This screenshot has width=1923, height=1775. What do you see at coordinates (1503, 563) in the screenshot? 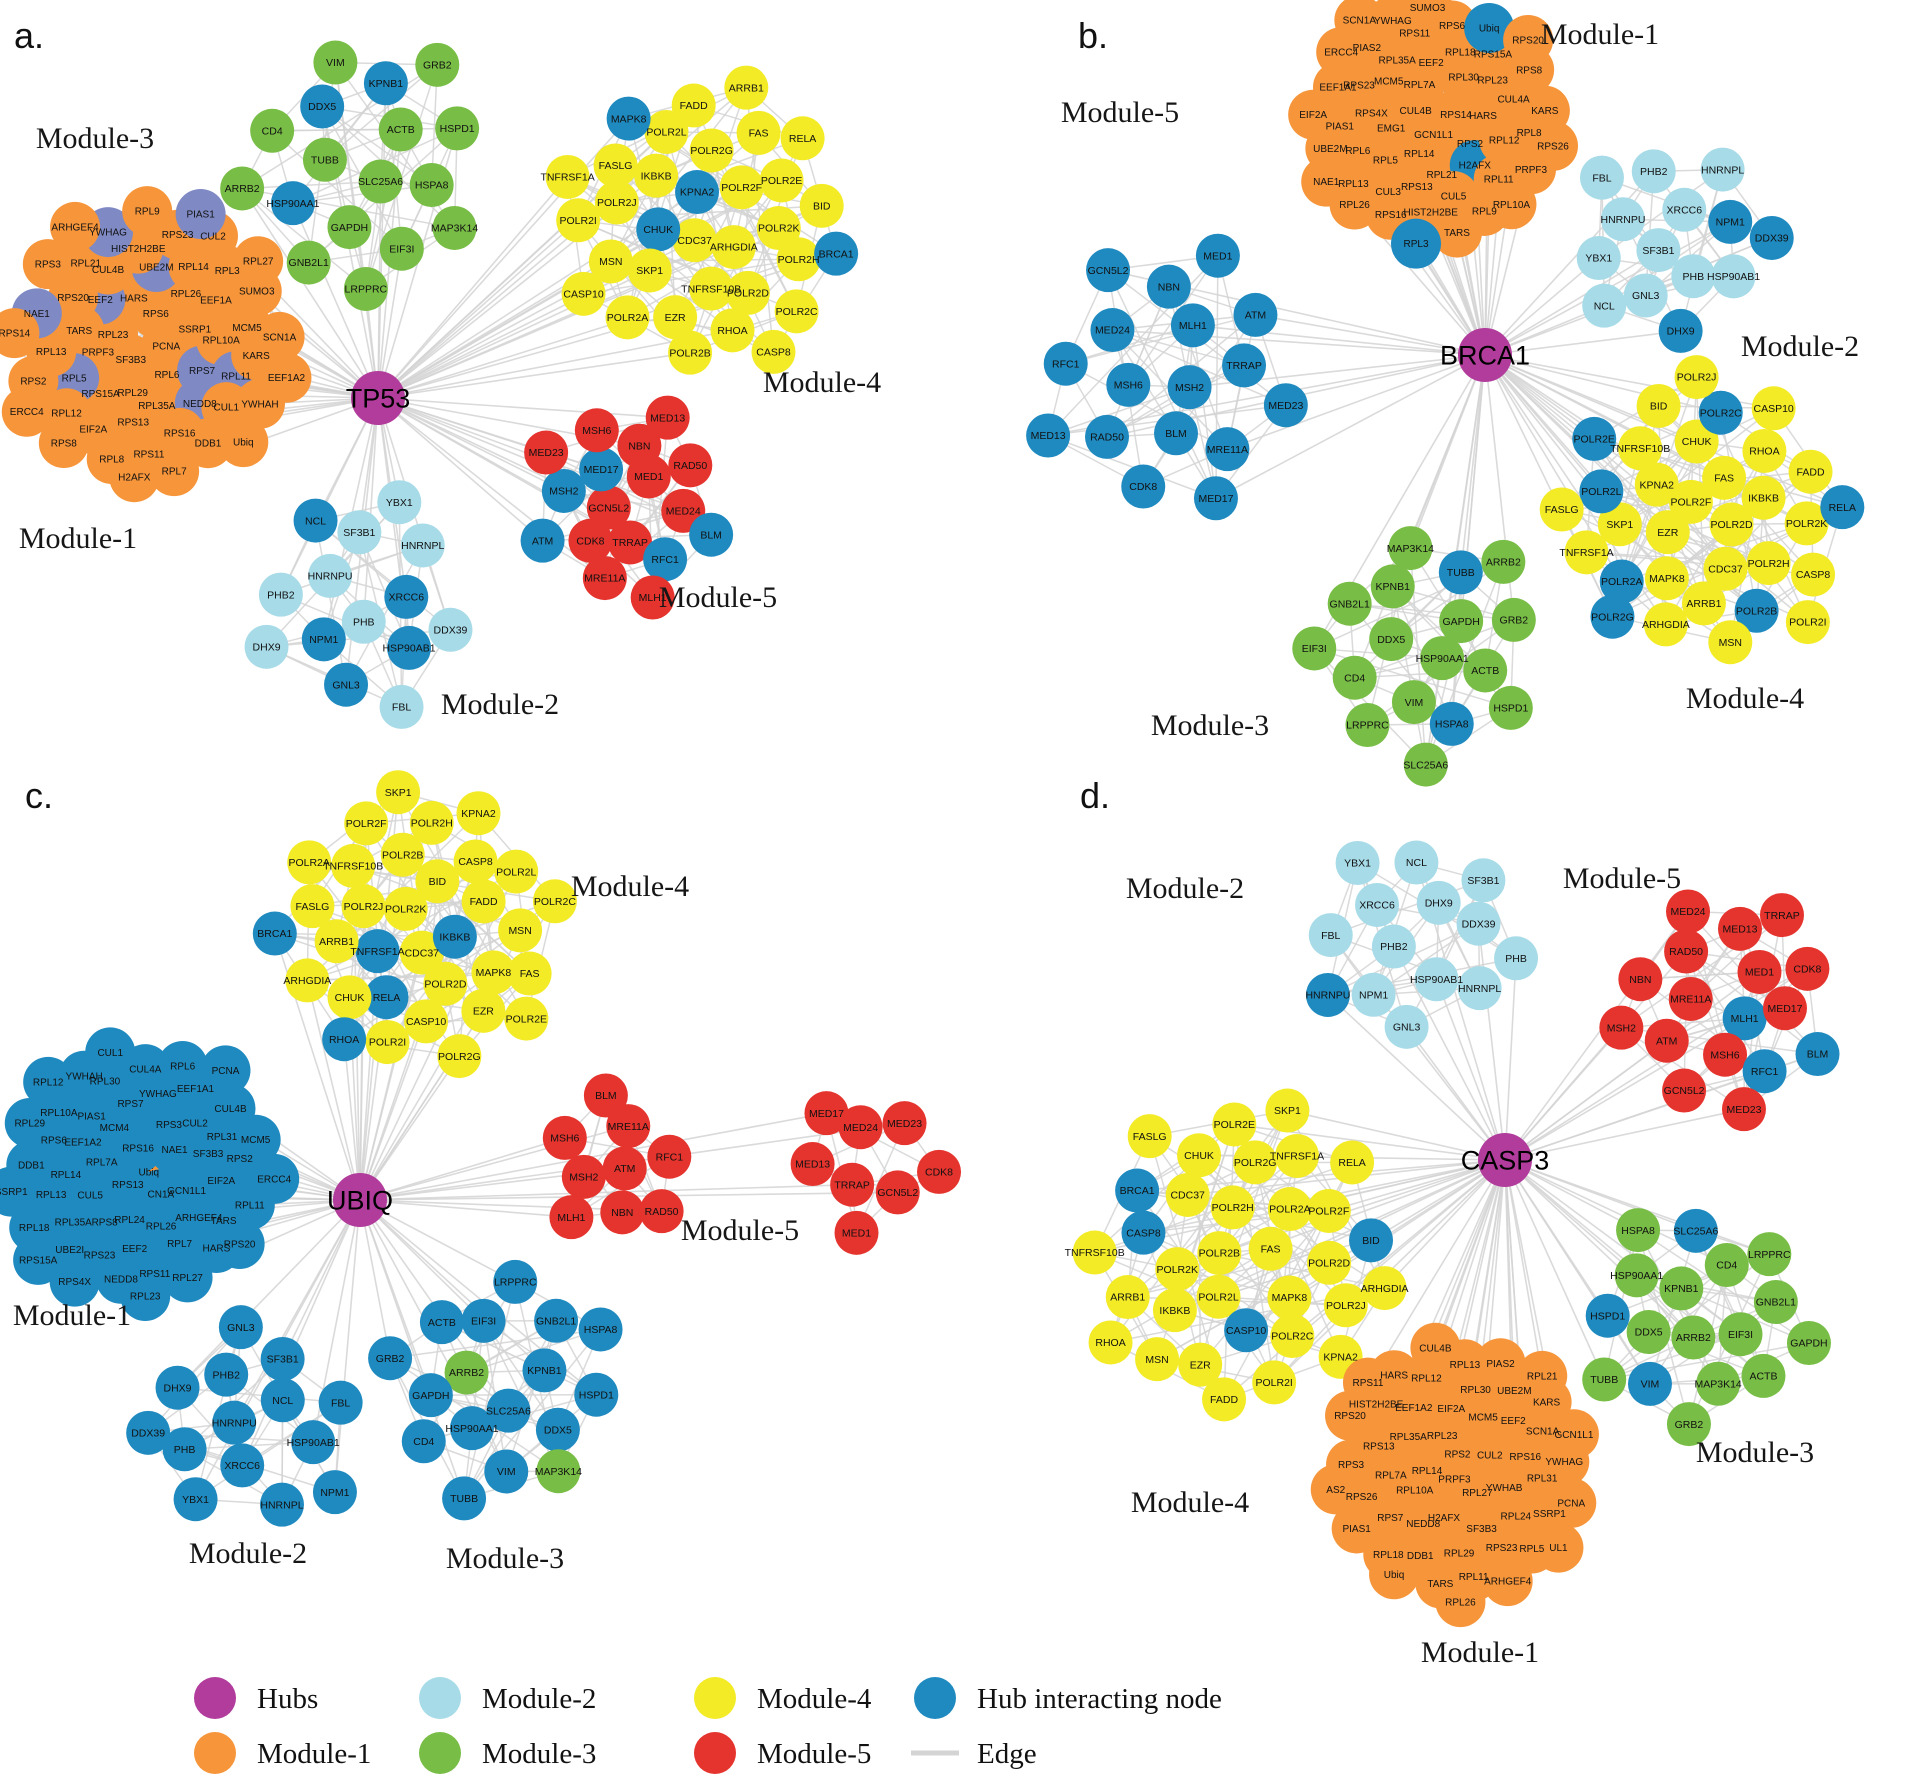
I see `node-label-ARRB2: ARRB2` at bounding box center [1503, 563].